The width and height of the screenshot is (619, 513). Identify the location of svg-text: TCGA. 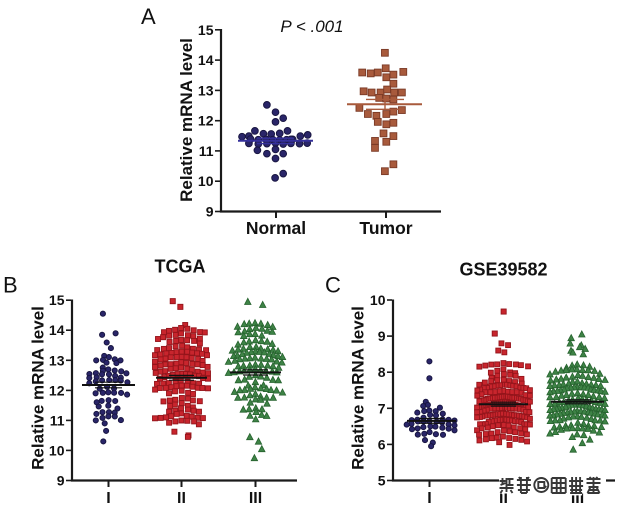
(180, 267).